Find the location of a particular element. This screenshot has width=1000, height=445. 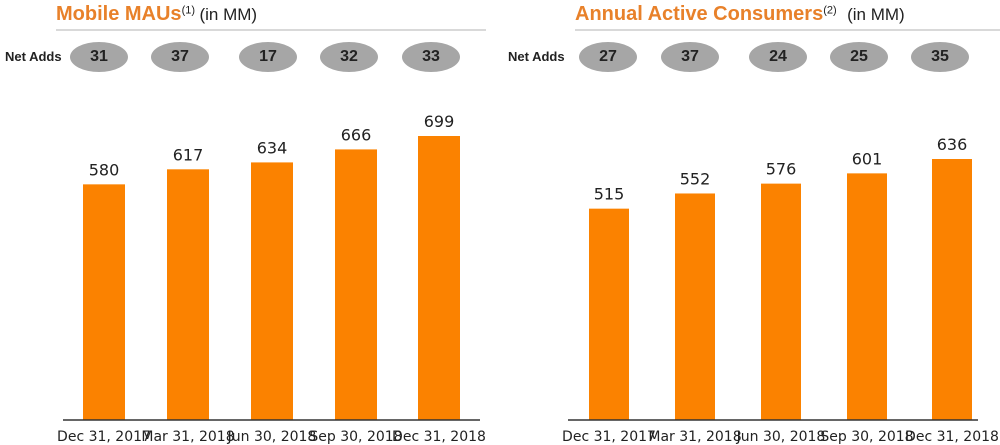

data-label: 634 is located at coordinates (272, 147).